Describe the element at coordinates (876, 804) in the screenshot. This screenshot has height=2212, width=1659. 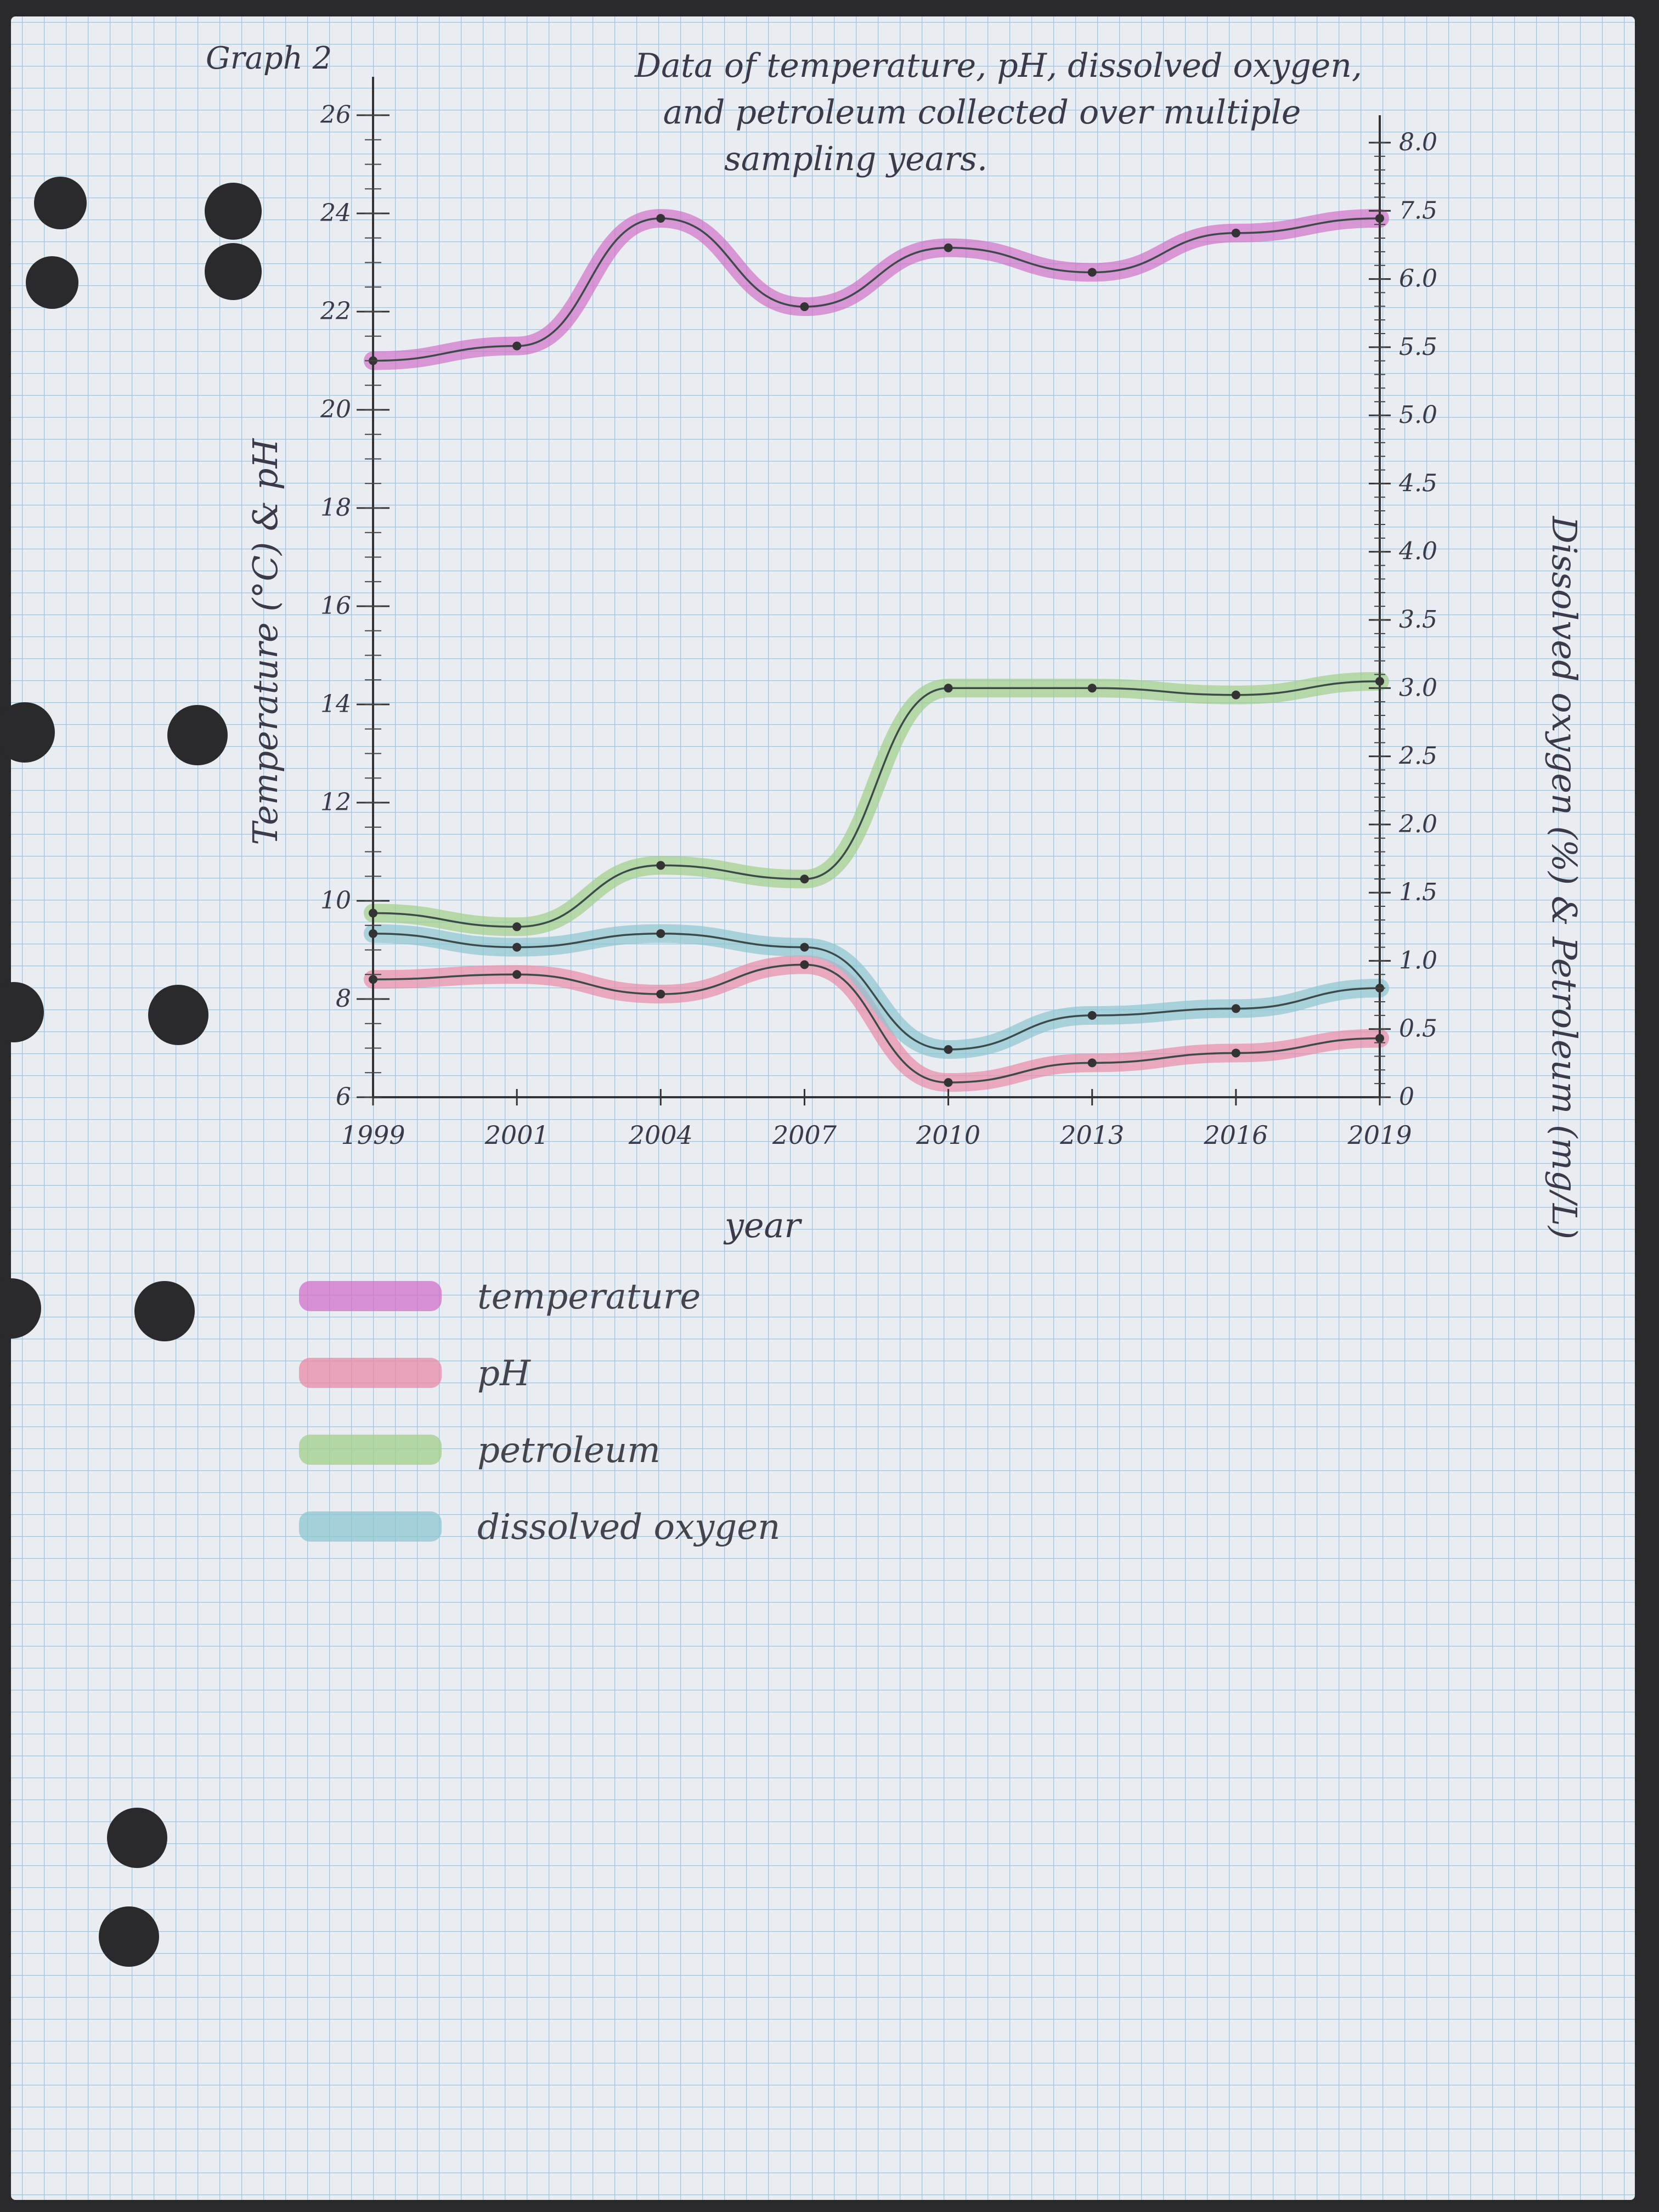
I see `petroleum-line` at that location.